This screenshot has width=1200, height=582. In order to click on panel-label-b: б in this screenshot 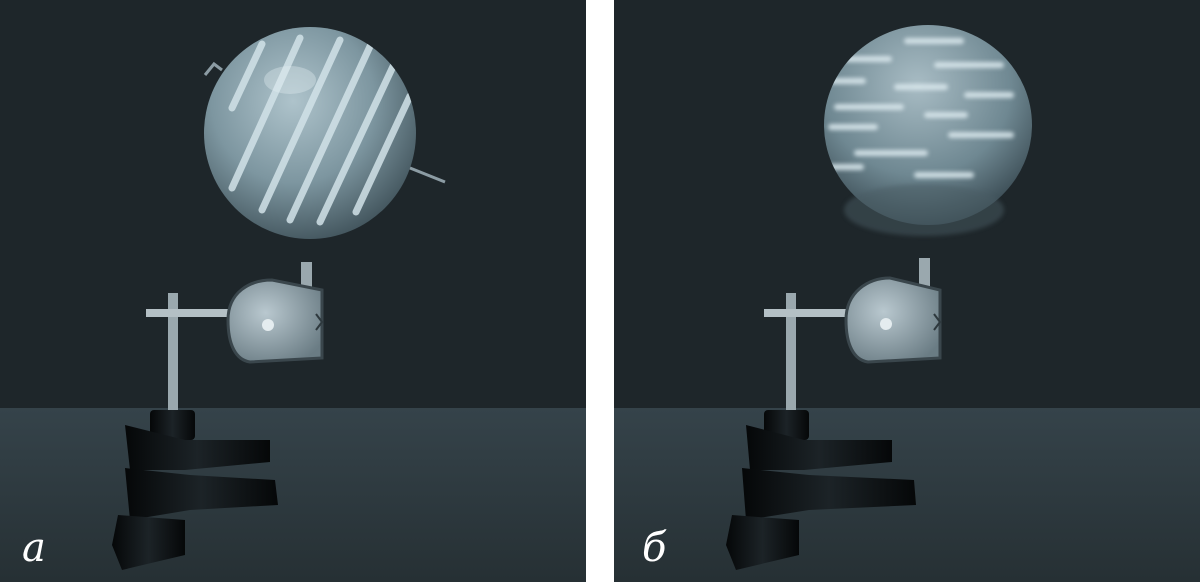, I will do `click(654, 548)`.